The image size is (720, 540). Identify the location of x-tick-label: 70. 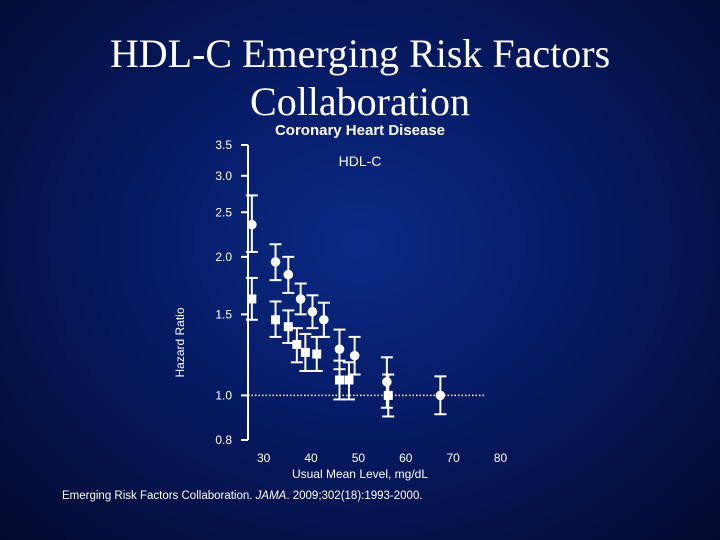
(453, 458).